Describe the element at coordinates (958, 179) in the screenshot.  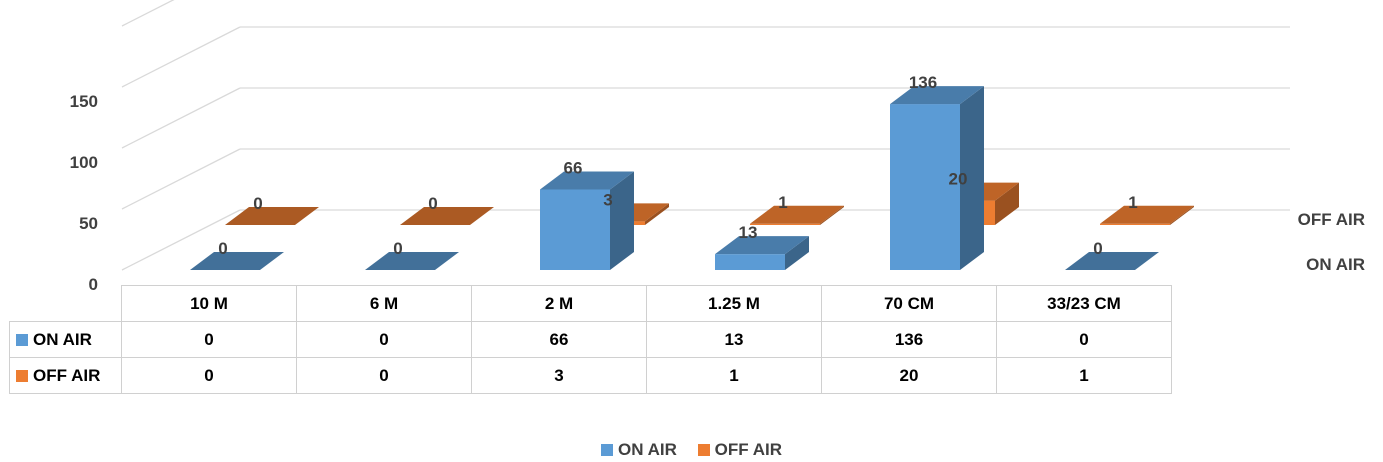
I see `data-label: 20` at that location.